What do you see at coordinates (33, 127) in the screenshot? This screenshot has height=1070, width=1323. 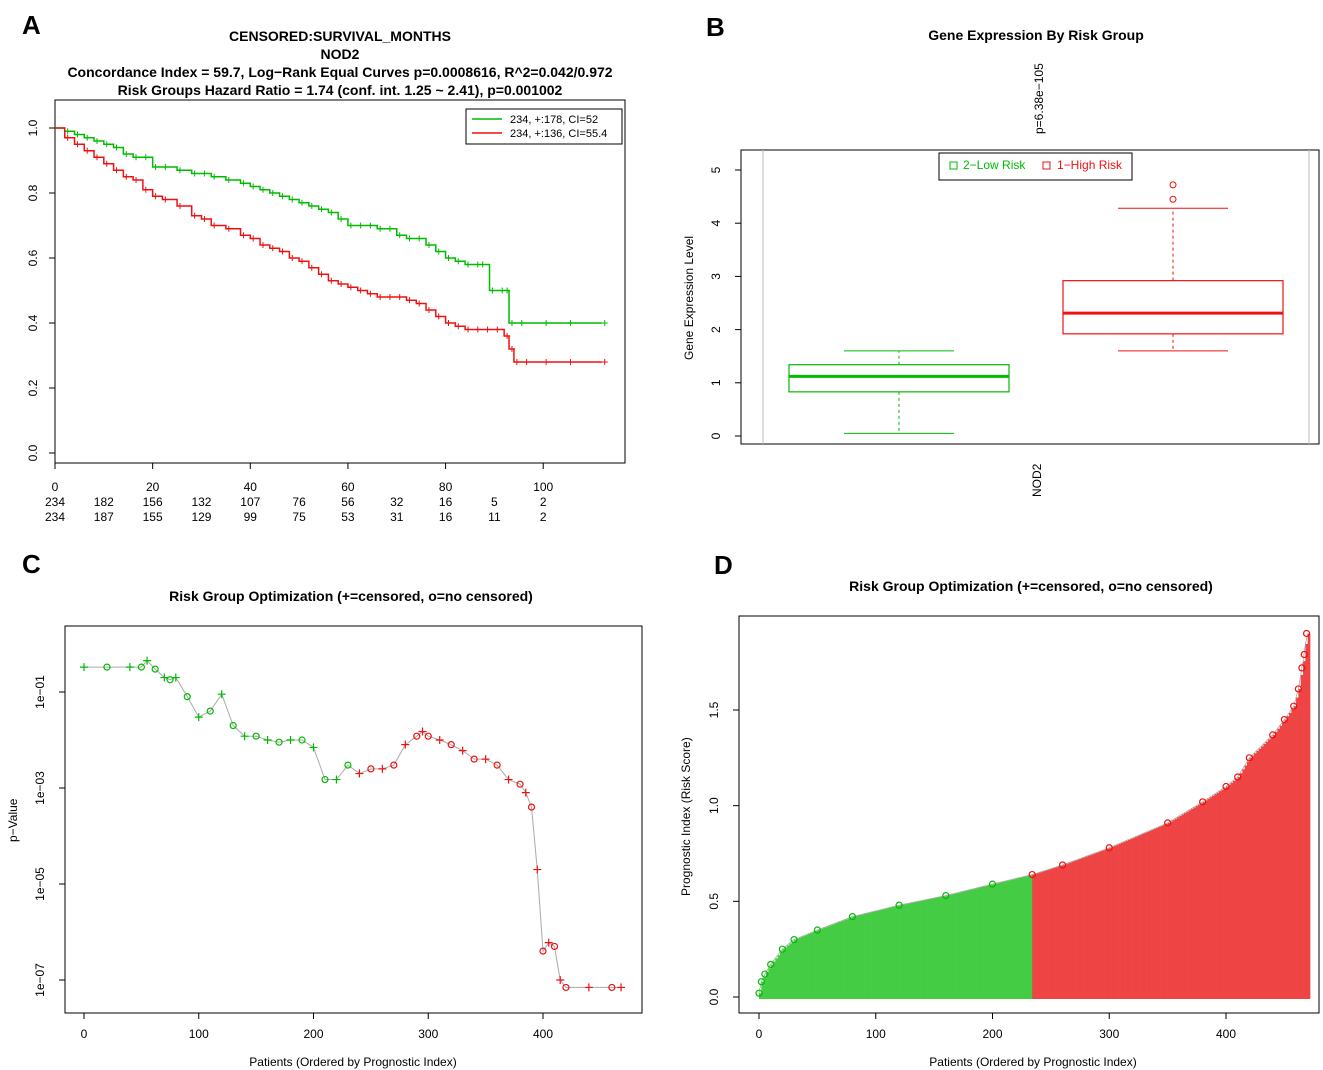 I see `panel-a-ytick-label: 1.0` at bounding box center [33, 127].